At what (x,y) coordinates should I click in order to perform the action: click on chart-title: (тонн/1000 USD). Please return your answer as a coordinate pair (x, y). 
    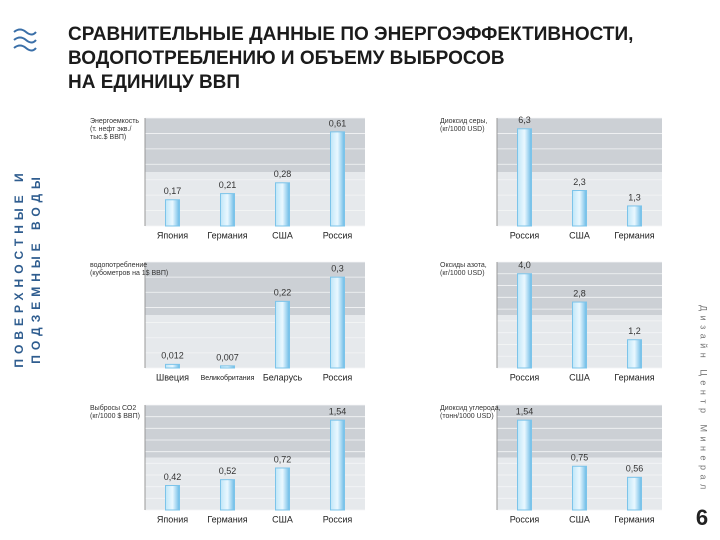
    Looking at the image, I should click on (467, 416).